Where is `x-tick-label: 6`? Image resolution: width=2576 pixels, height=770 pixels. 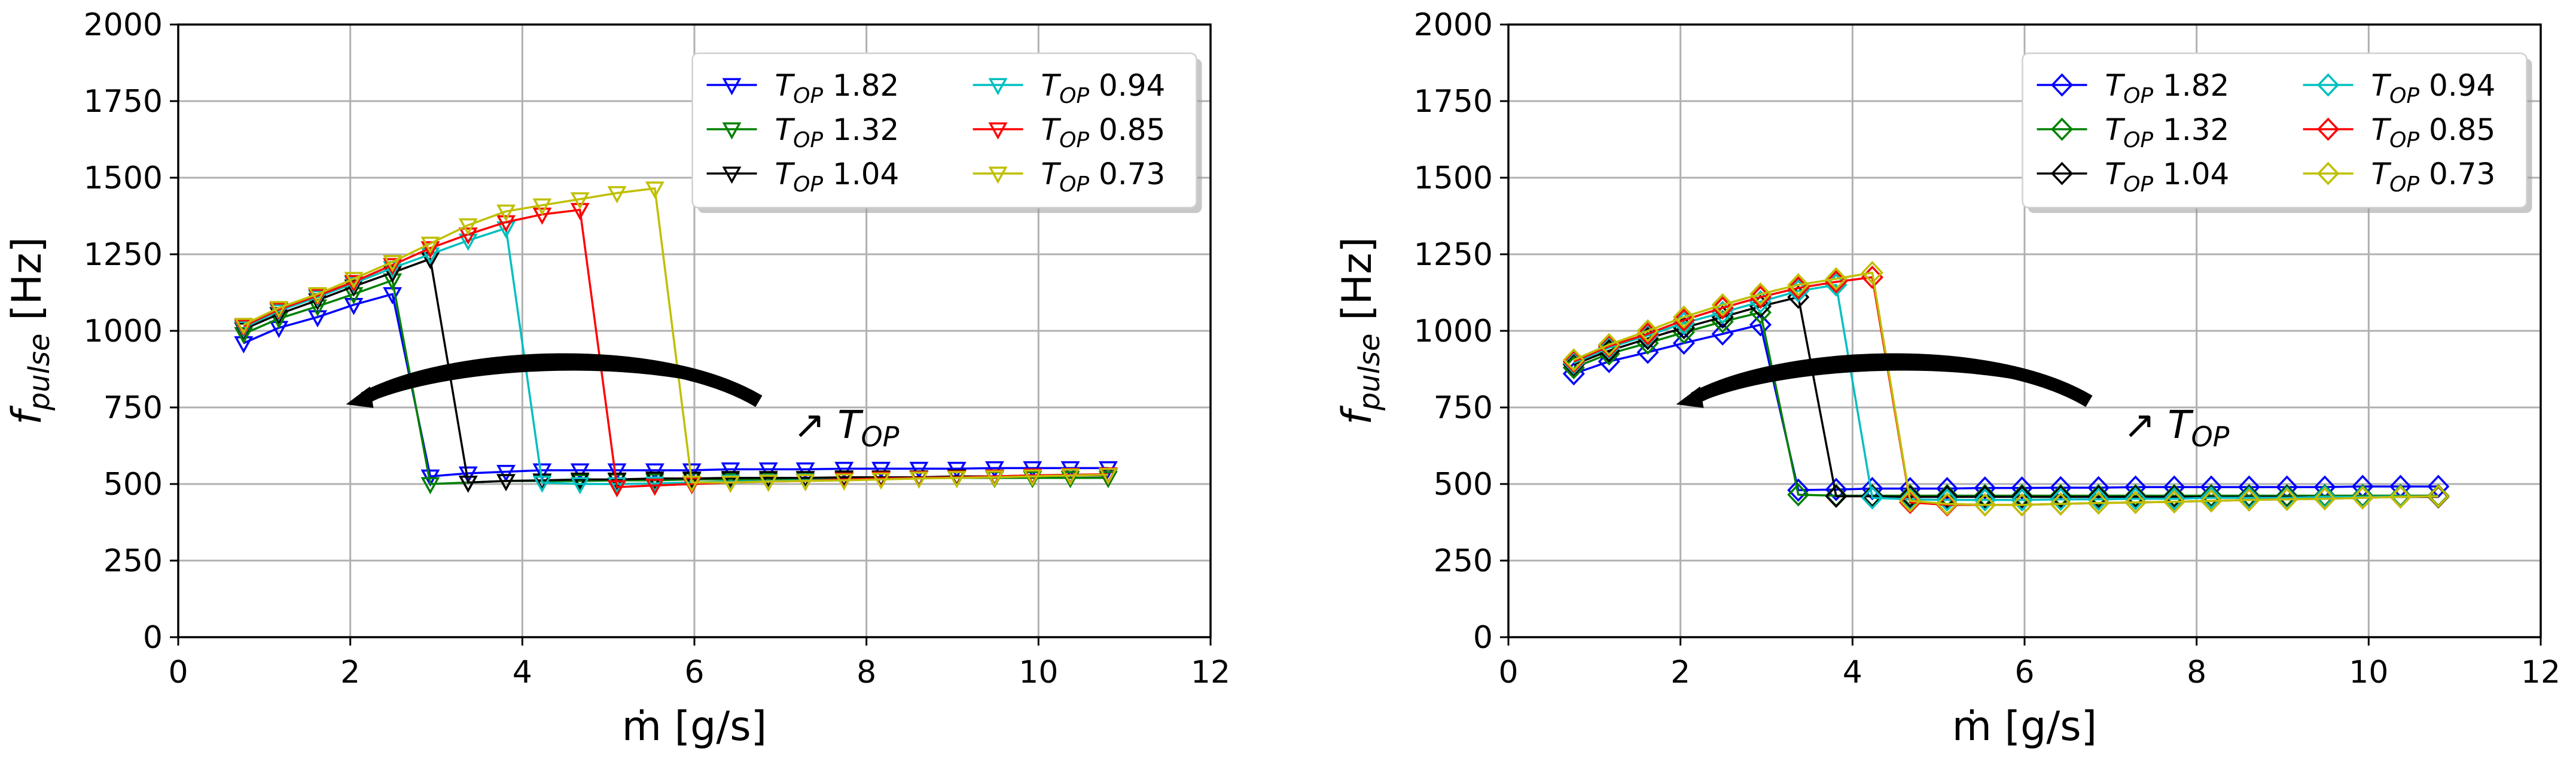 x-tick-label: 6 is located at coordinates (694, 672).